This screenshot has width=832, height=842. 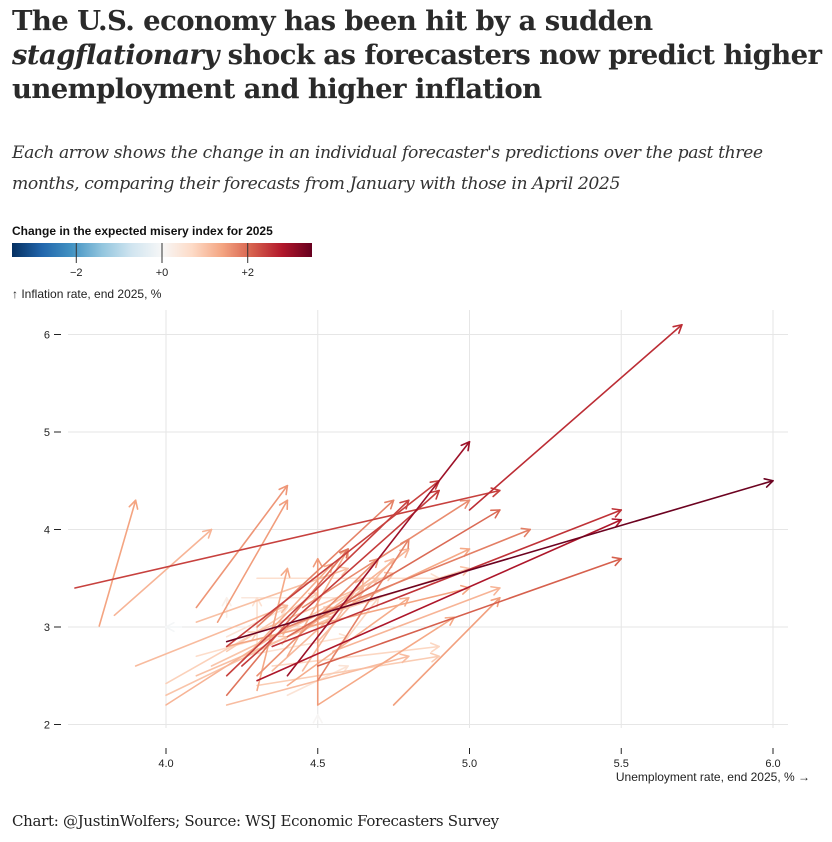 I want to click on x-tick-label: 6.0, so click(x=772, y=764).